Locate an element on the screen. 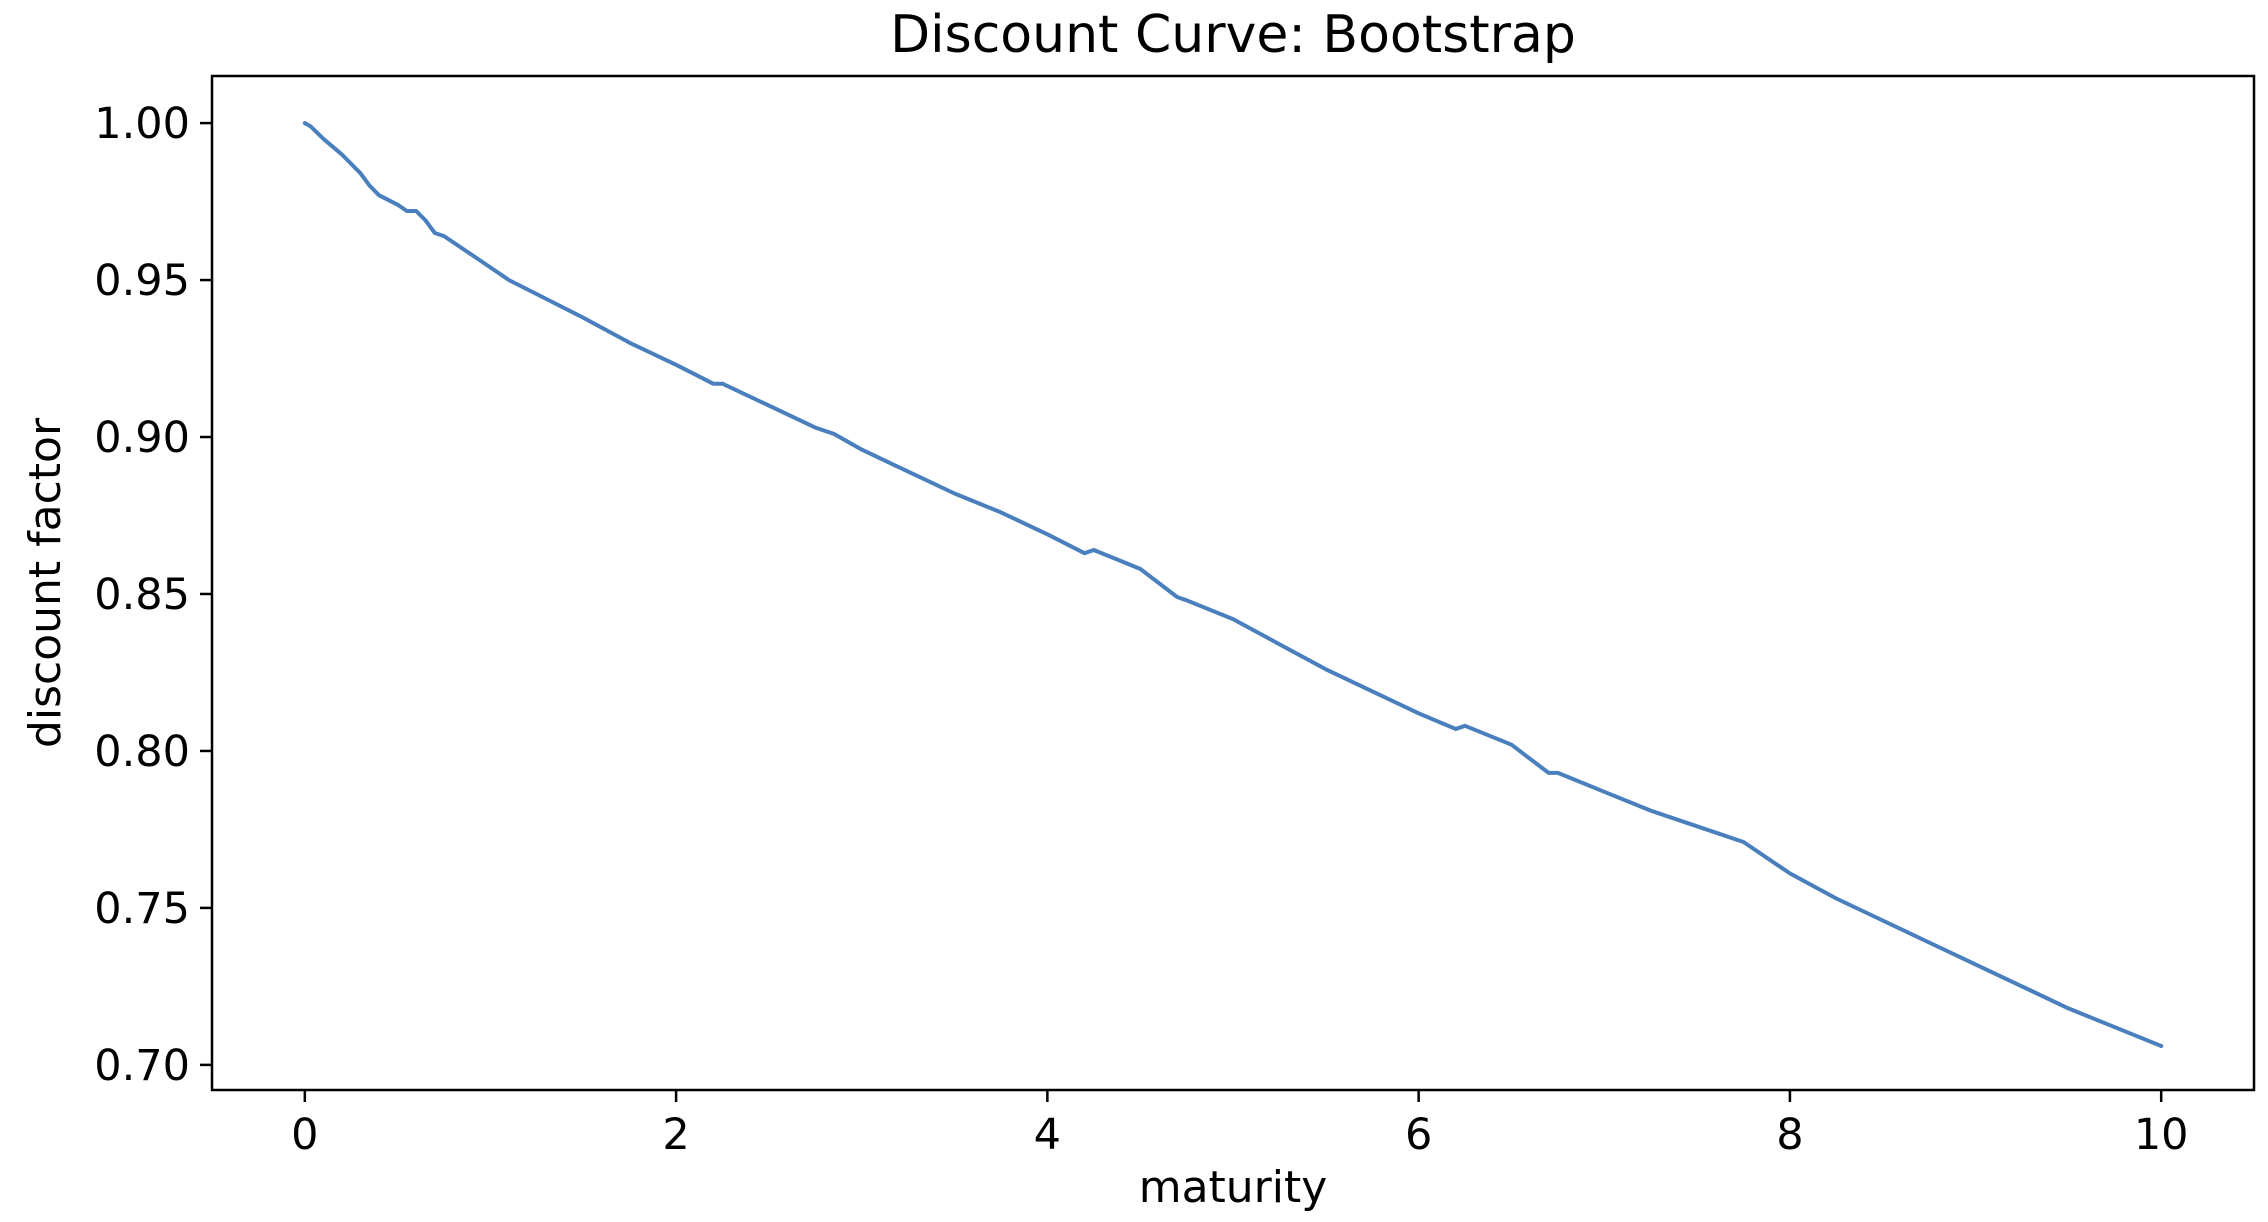  x-tick-label: 6 is located at coordinates (1418, 1135).